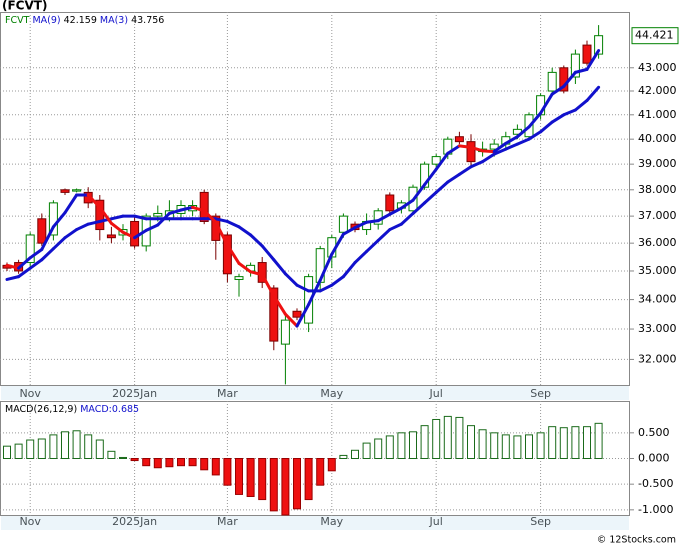 The width and height of the screenshot is (680, 546). What do you see at coordinates (655, 36) in the screenshot?
I see `last-price-box` at bounding box center [655, 36].